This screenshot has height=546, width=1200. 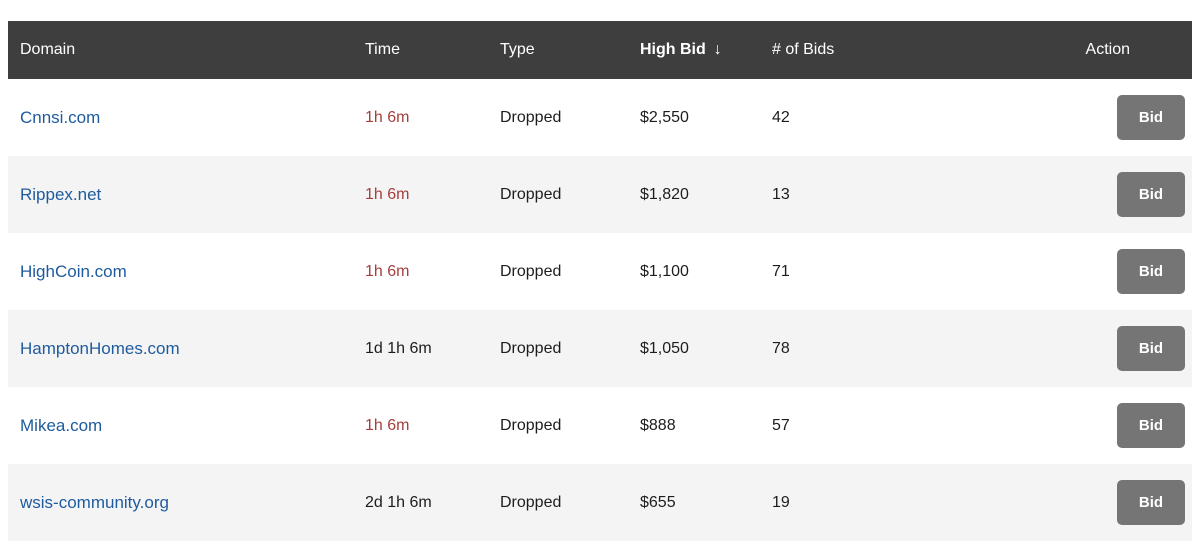 What do you see at coordinates (664, 348) in the screenshot?
I see `high-bid-value: $1,050` at bounding box center [664, 348].